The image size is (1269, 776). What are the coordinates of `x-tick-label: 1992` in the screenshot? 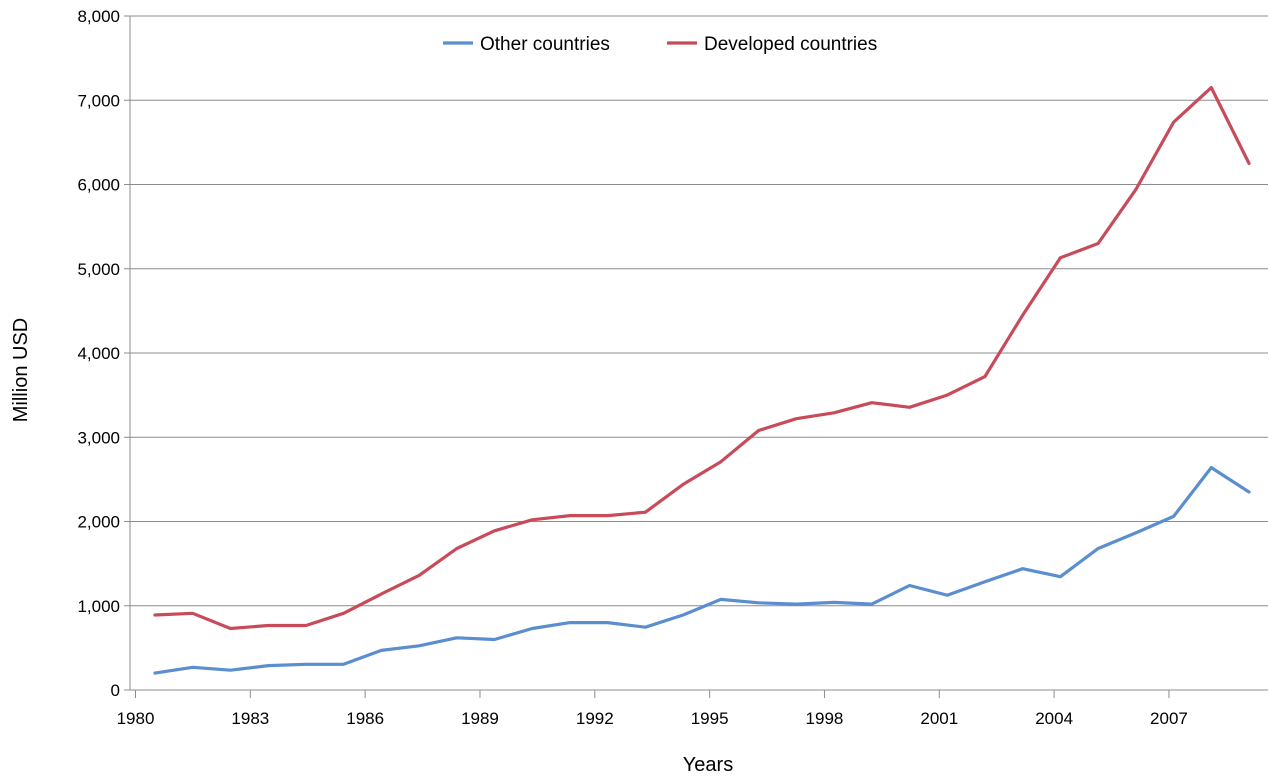 It's located at (595, 718).